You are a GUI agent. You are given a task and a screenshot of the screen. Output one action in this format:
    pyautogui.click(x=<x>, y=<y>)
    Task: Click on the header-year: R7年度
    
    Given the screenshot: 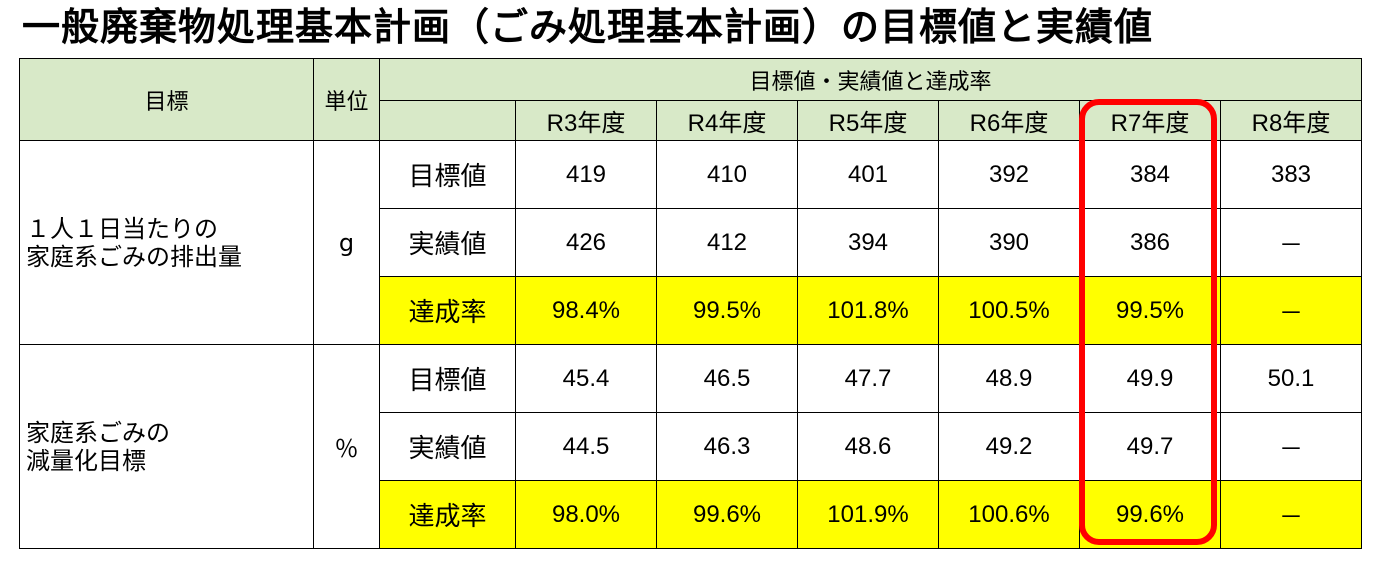 What is the action you would take?
    pyautogui.click(x=1150, y=120)
    